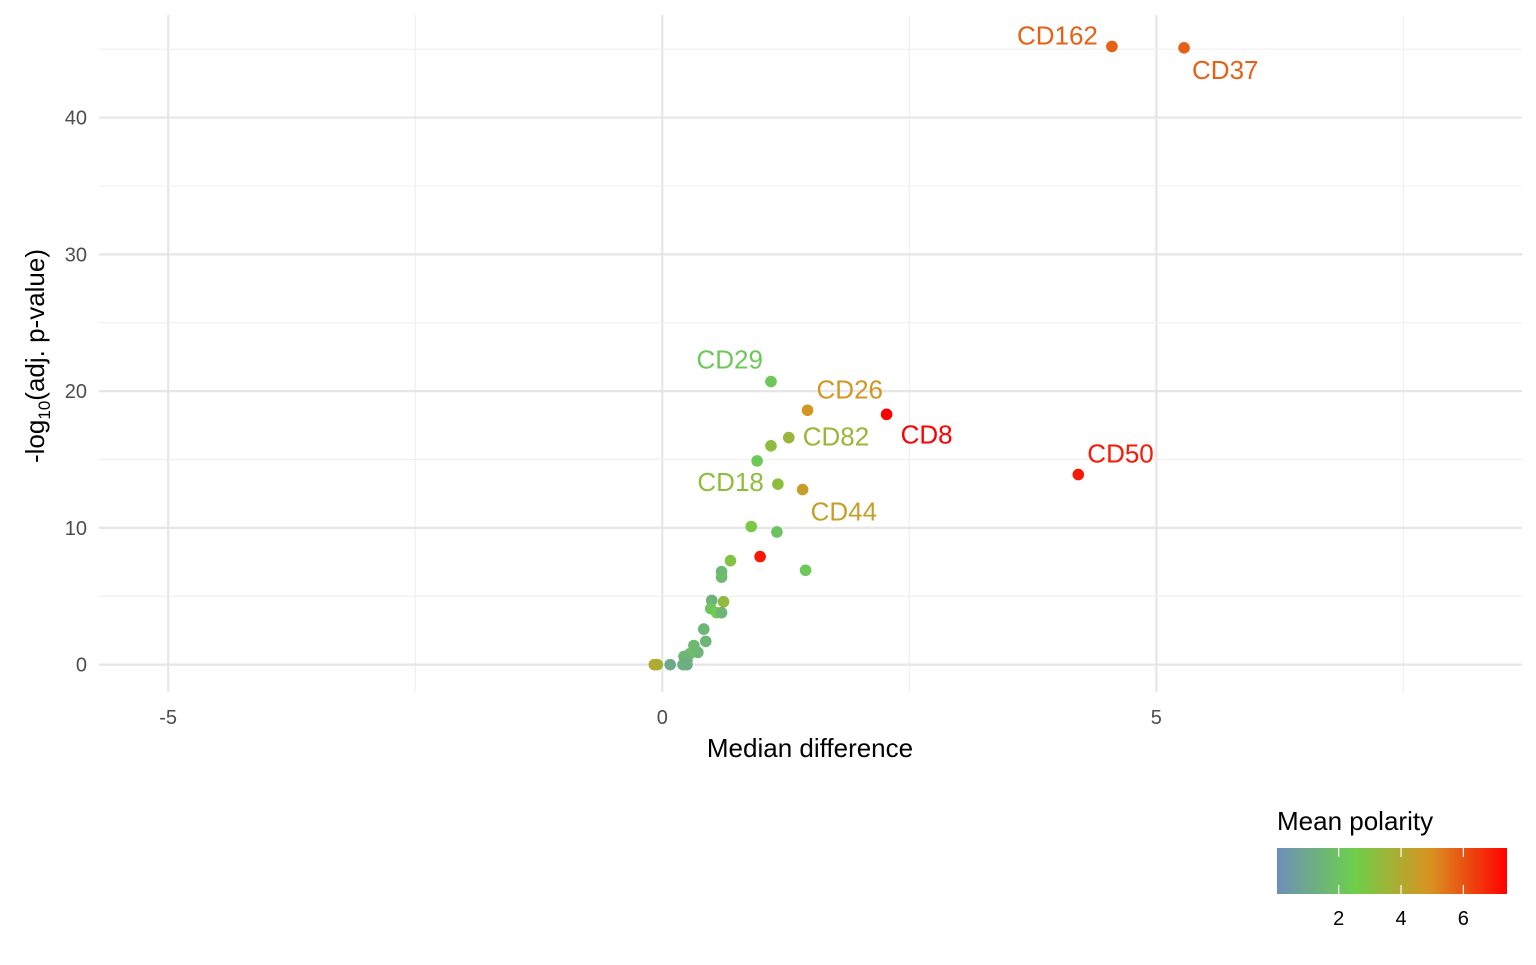 The height and width of the screenshot is (965, 1536). What do you see at coordinates (1463, 919) in the screenshot?
I see `legend-tick-label: 6` at bounding box center [1463, 919].